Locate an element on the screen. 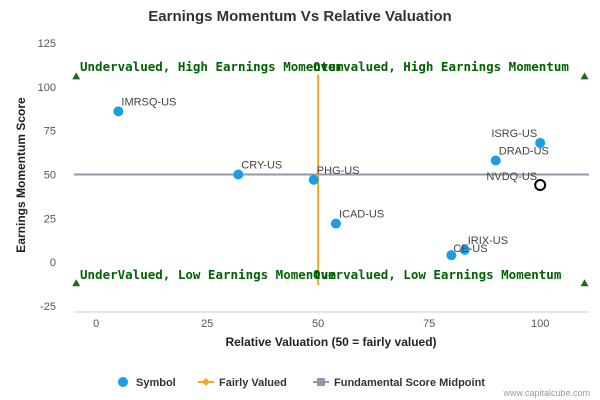 The width and height of the screenshot is (600, 400). x-axis-title: Relative Valuation (50 = fairly valued) is located at coordinates (330, 342).